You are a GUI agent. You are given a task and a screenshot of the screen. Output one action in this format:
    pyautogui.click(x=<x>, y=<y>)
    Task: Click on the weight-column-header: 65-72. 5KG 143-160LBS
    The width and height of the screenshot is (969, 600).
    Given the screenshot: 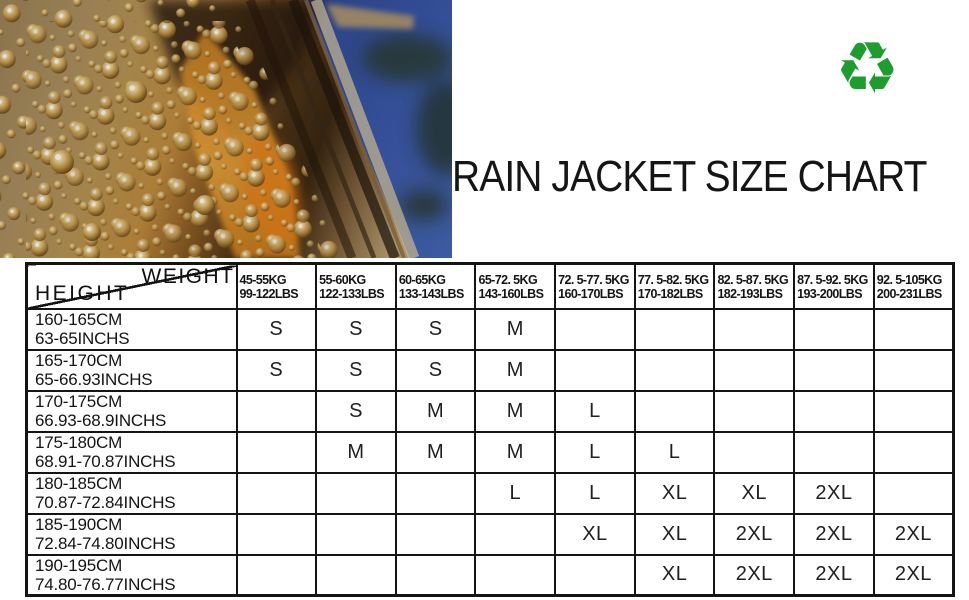 What is the action you would take?
    pyautogui.click(x=515, y=286)
    